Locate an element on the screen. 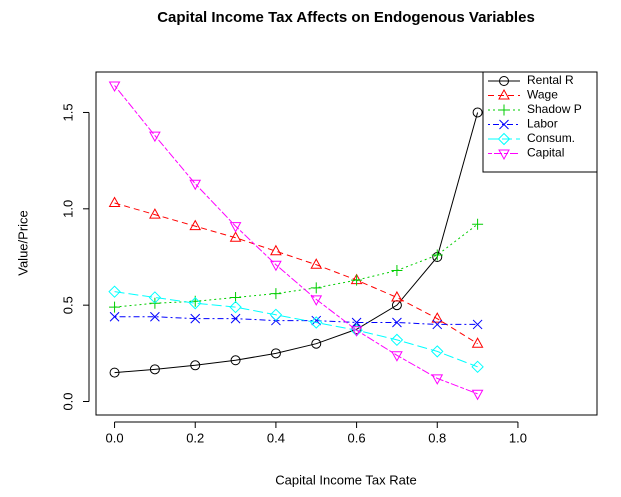 The image size is (621, 497). x-tick-label: 1.0 is located at coordinates (518, 437).